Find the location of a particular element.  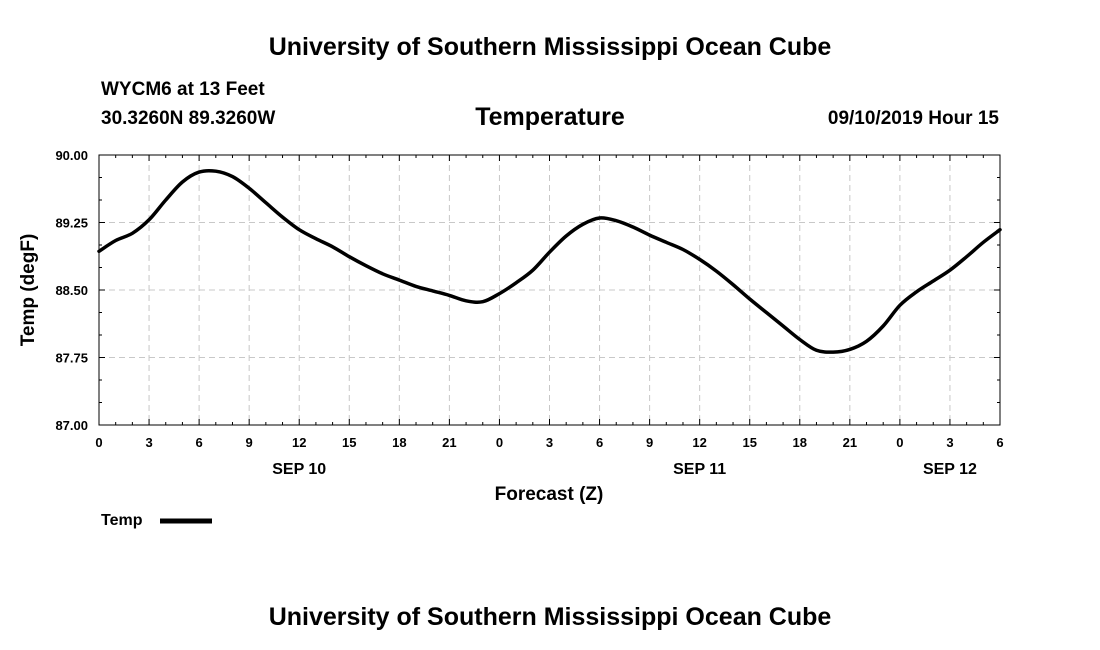

timestamp-label: 09/10/2019 Hour 15 is located at coordinates (914, 118).